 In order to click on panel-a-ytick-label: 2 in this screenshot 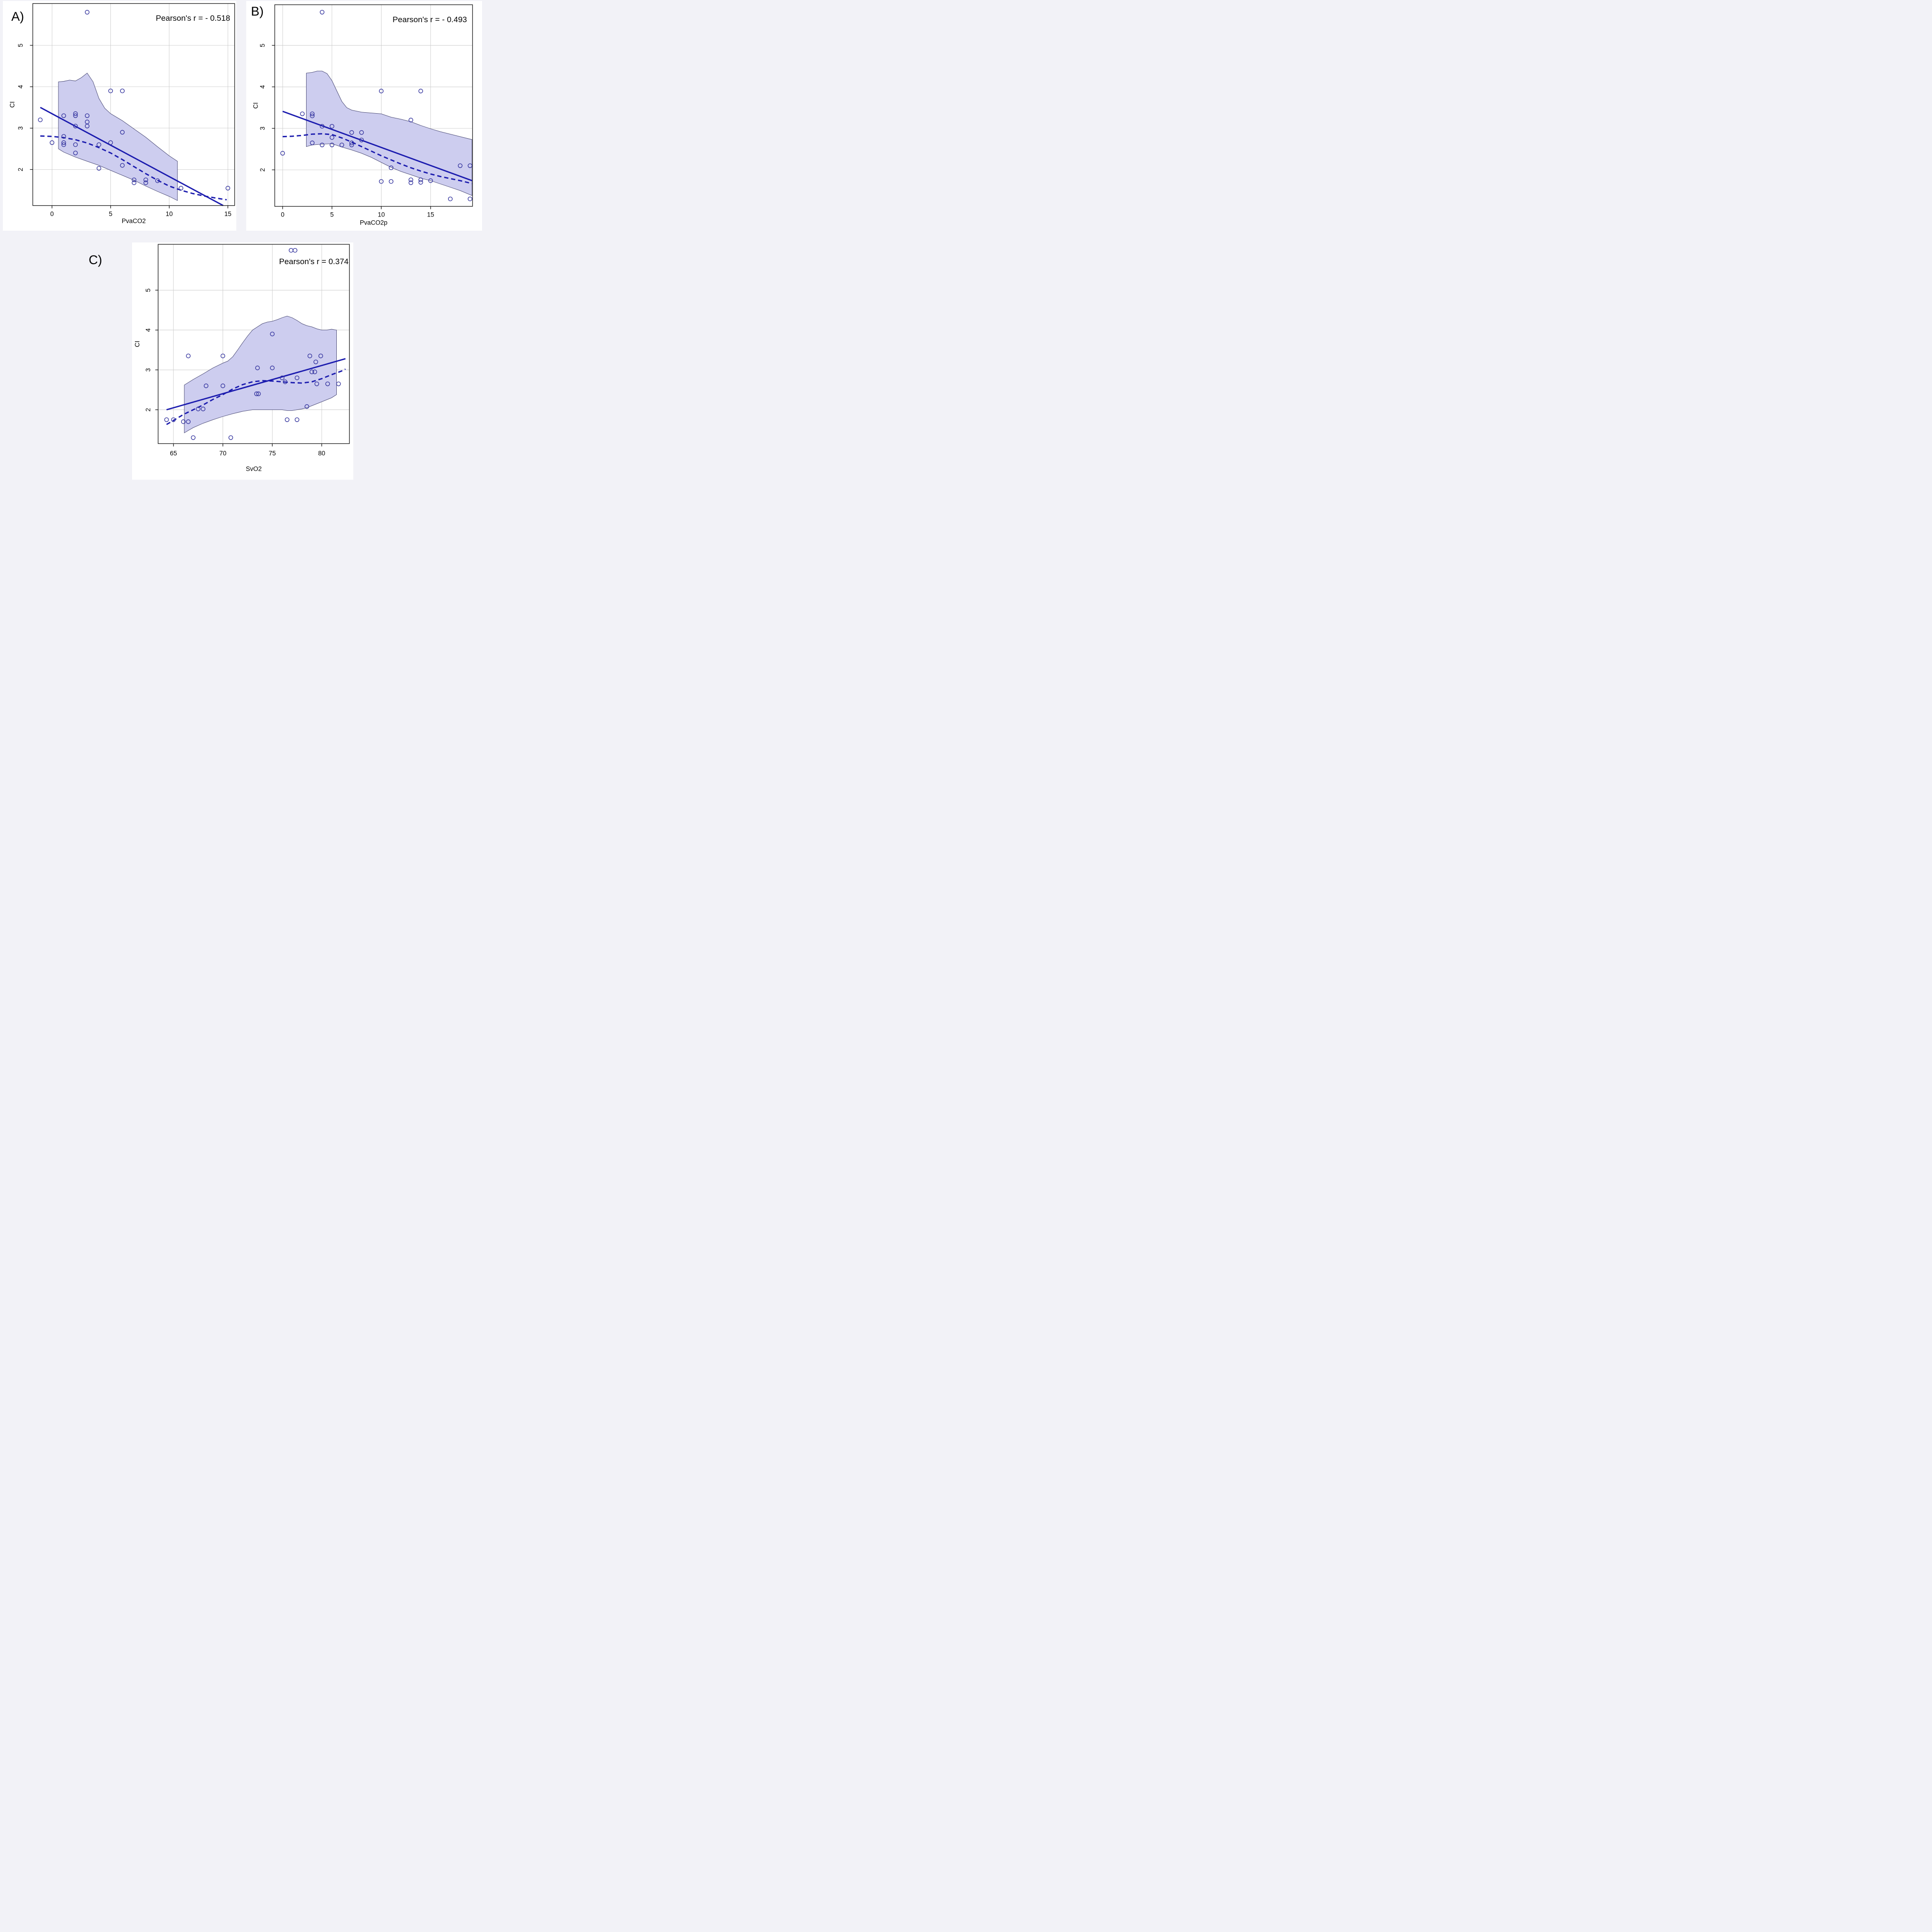, I will do `click(21, 170)`.